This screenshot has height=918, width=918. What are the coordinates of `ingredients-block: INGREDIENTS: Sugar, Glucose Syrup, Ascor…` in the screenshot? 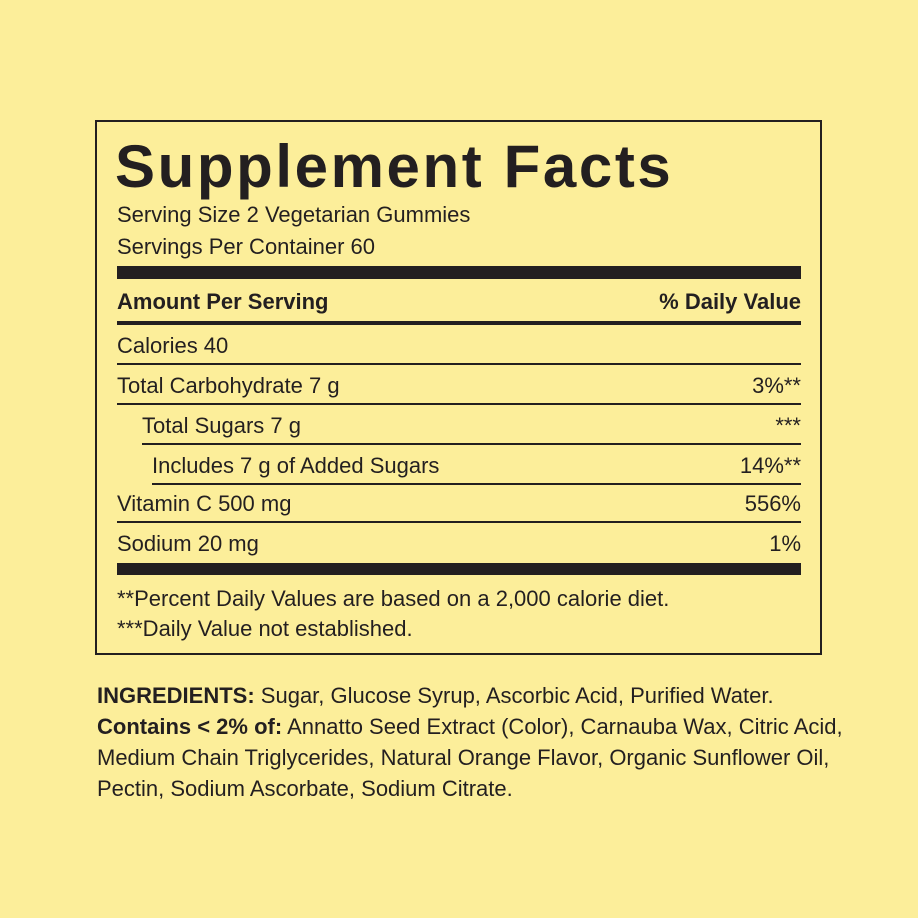 It's located at (477, 742).